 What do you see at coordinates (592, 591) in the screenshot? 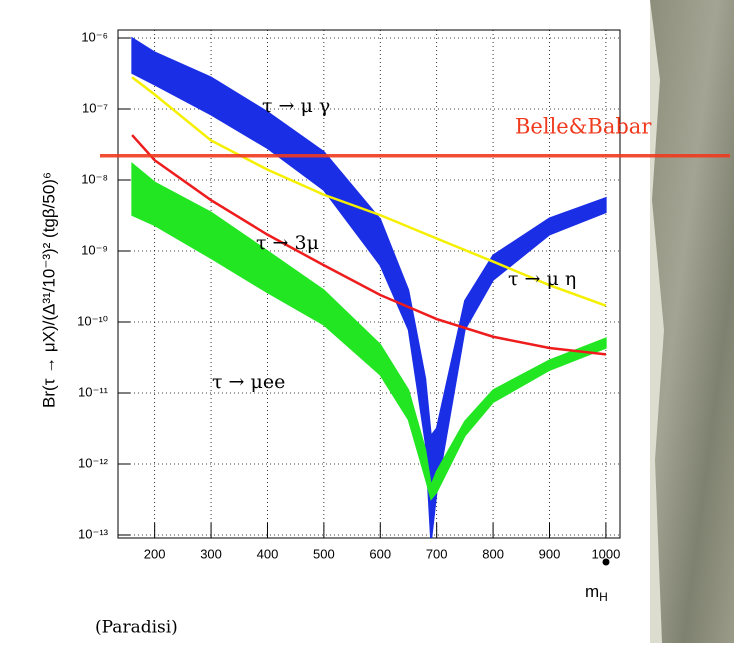
I see `x-axis-label-main: m` at bounding box center [592, 591].